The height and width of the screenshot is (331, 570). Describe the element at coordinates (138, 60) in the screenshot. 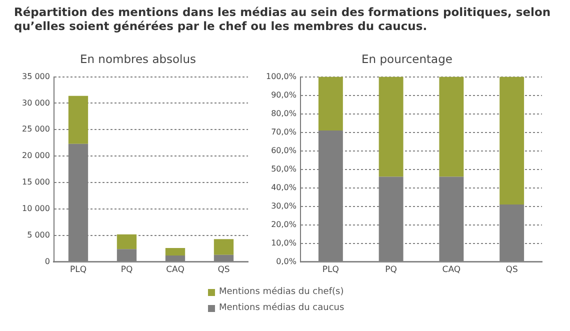

I see `chart-subtitle: En nombres absolus` at that location.